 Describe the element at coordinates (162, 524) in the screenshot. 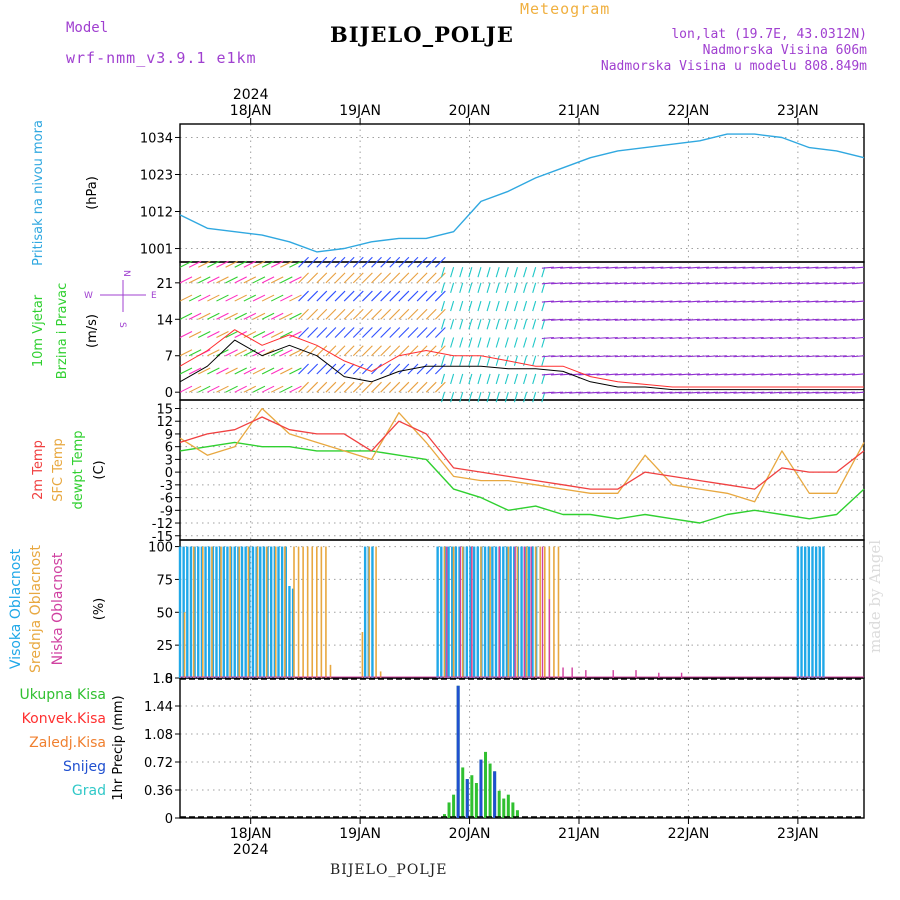

I see `y-tick-label: -12` at that location.